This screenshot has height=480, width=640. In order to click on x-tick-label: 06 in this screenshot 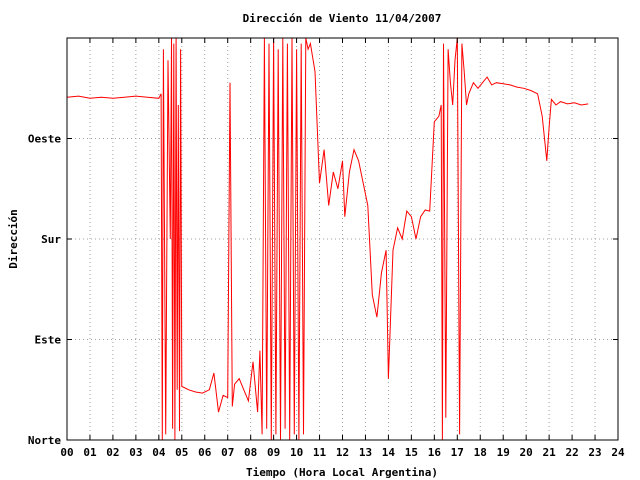, I will do `click(205, 452)`.